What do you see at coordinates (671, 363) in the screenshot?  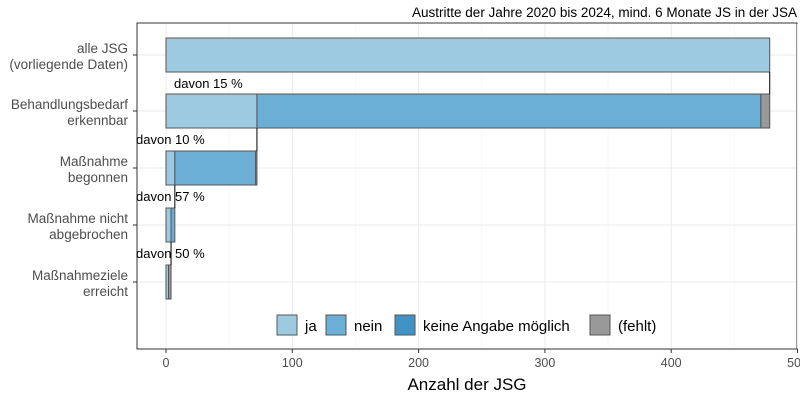 I see `x-tick-label: 400` at bounding box center [671, 363].